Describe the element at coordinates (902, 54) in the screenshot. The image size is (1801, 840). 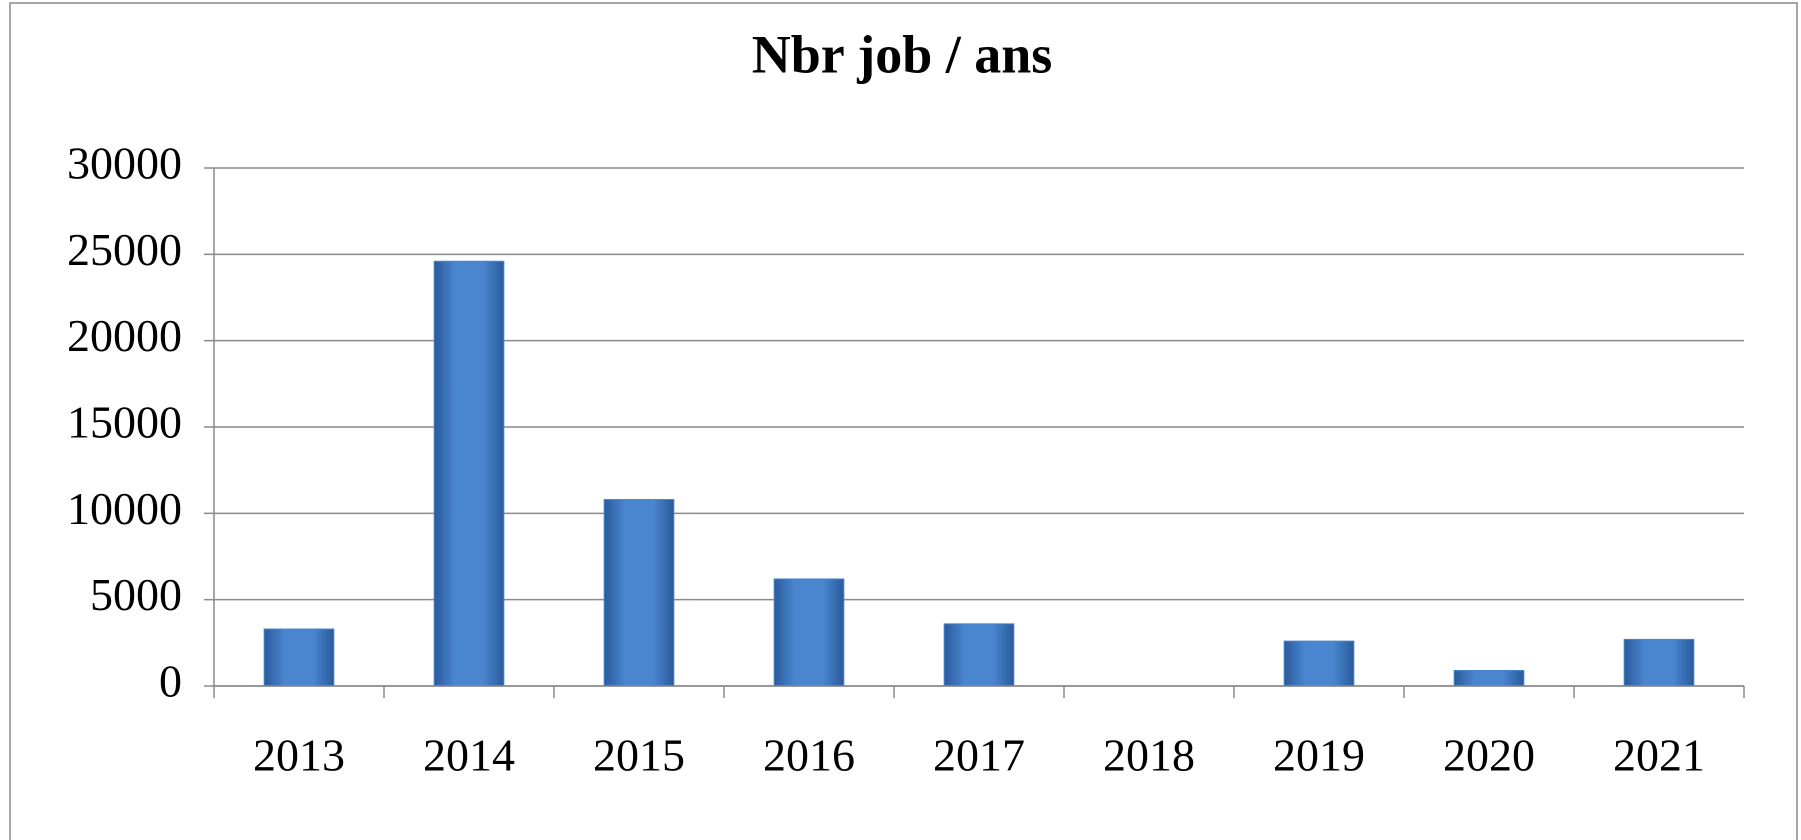
I see `chart-title: Nbr job / ans` at that location.